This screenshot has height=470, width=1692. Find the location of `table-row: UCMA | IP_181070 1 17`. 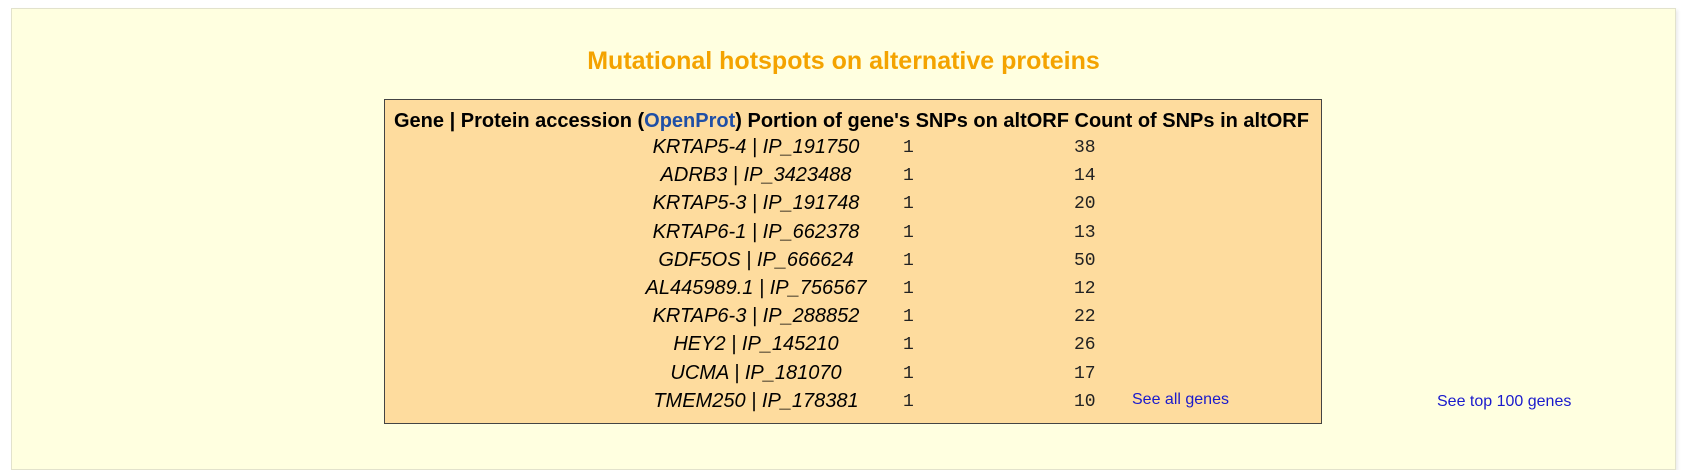

table-row: UCMA | IP_181070 1 17 is located at coordinates (853, 375).